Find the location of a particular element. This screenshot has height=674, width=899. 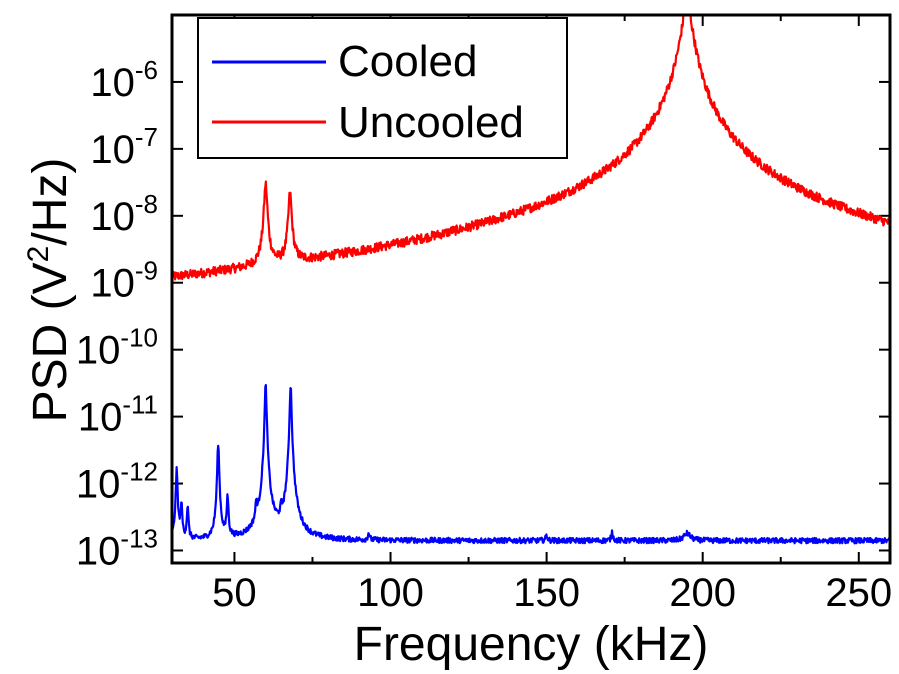

x-tick-label: 100 is located at coordinates (390, 593).